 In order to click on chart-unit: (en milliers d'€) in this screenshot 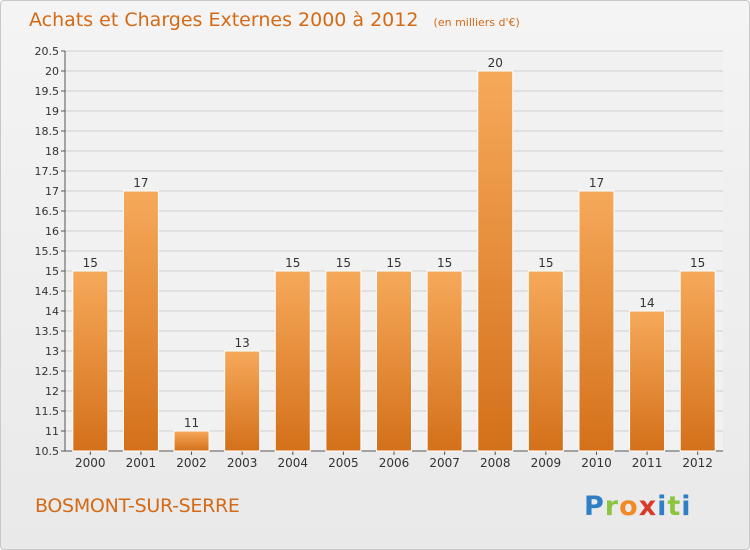, I will do `click(476, 22)`.